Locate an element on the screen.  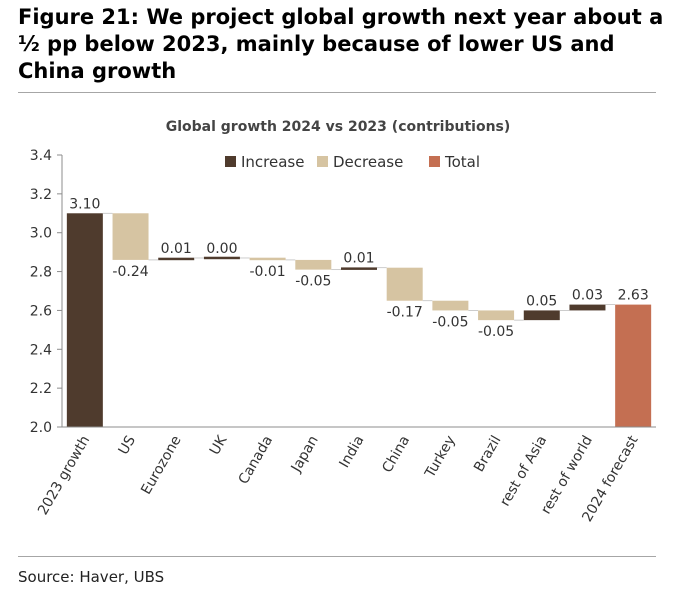
legend-label-increase: Increase is located at coordinates (272, 162).